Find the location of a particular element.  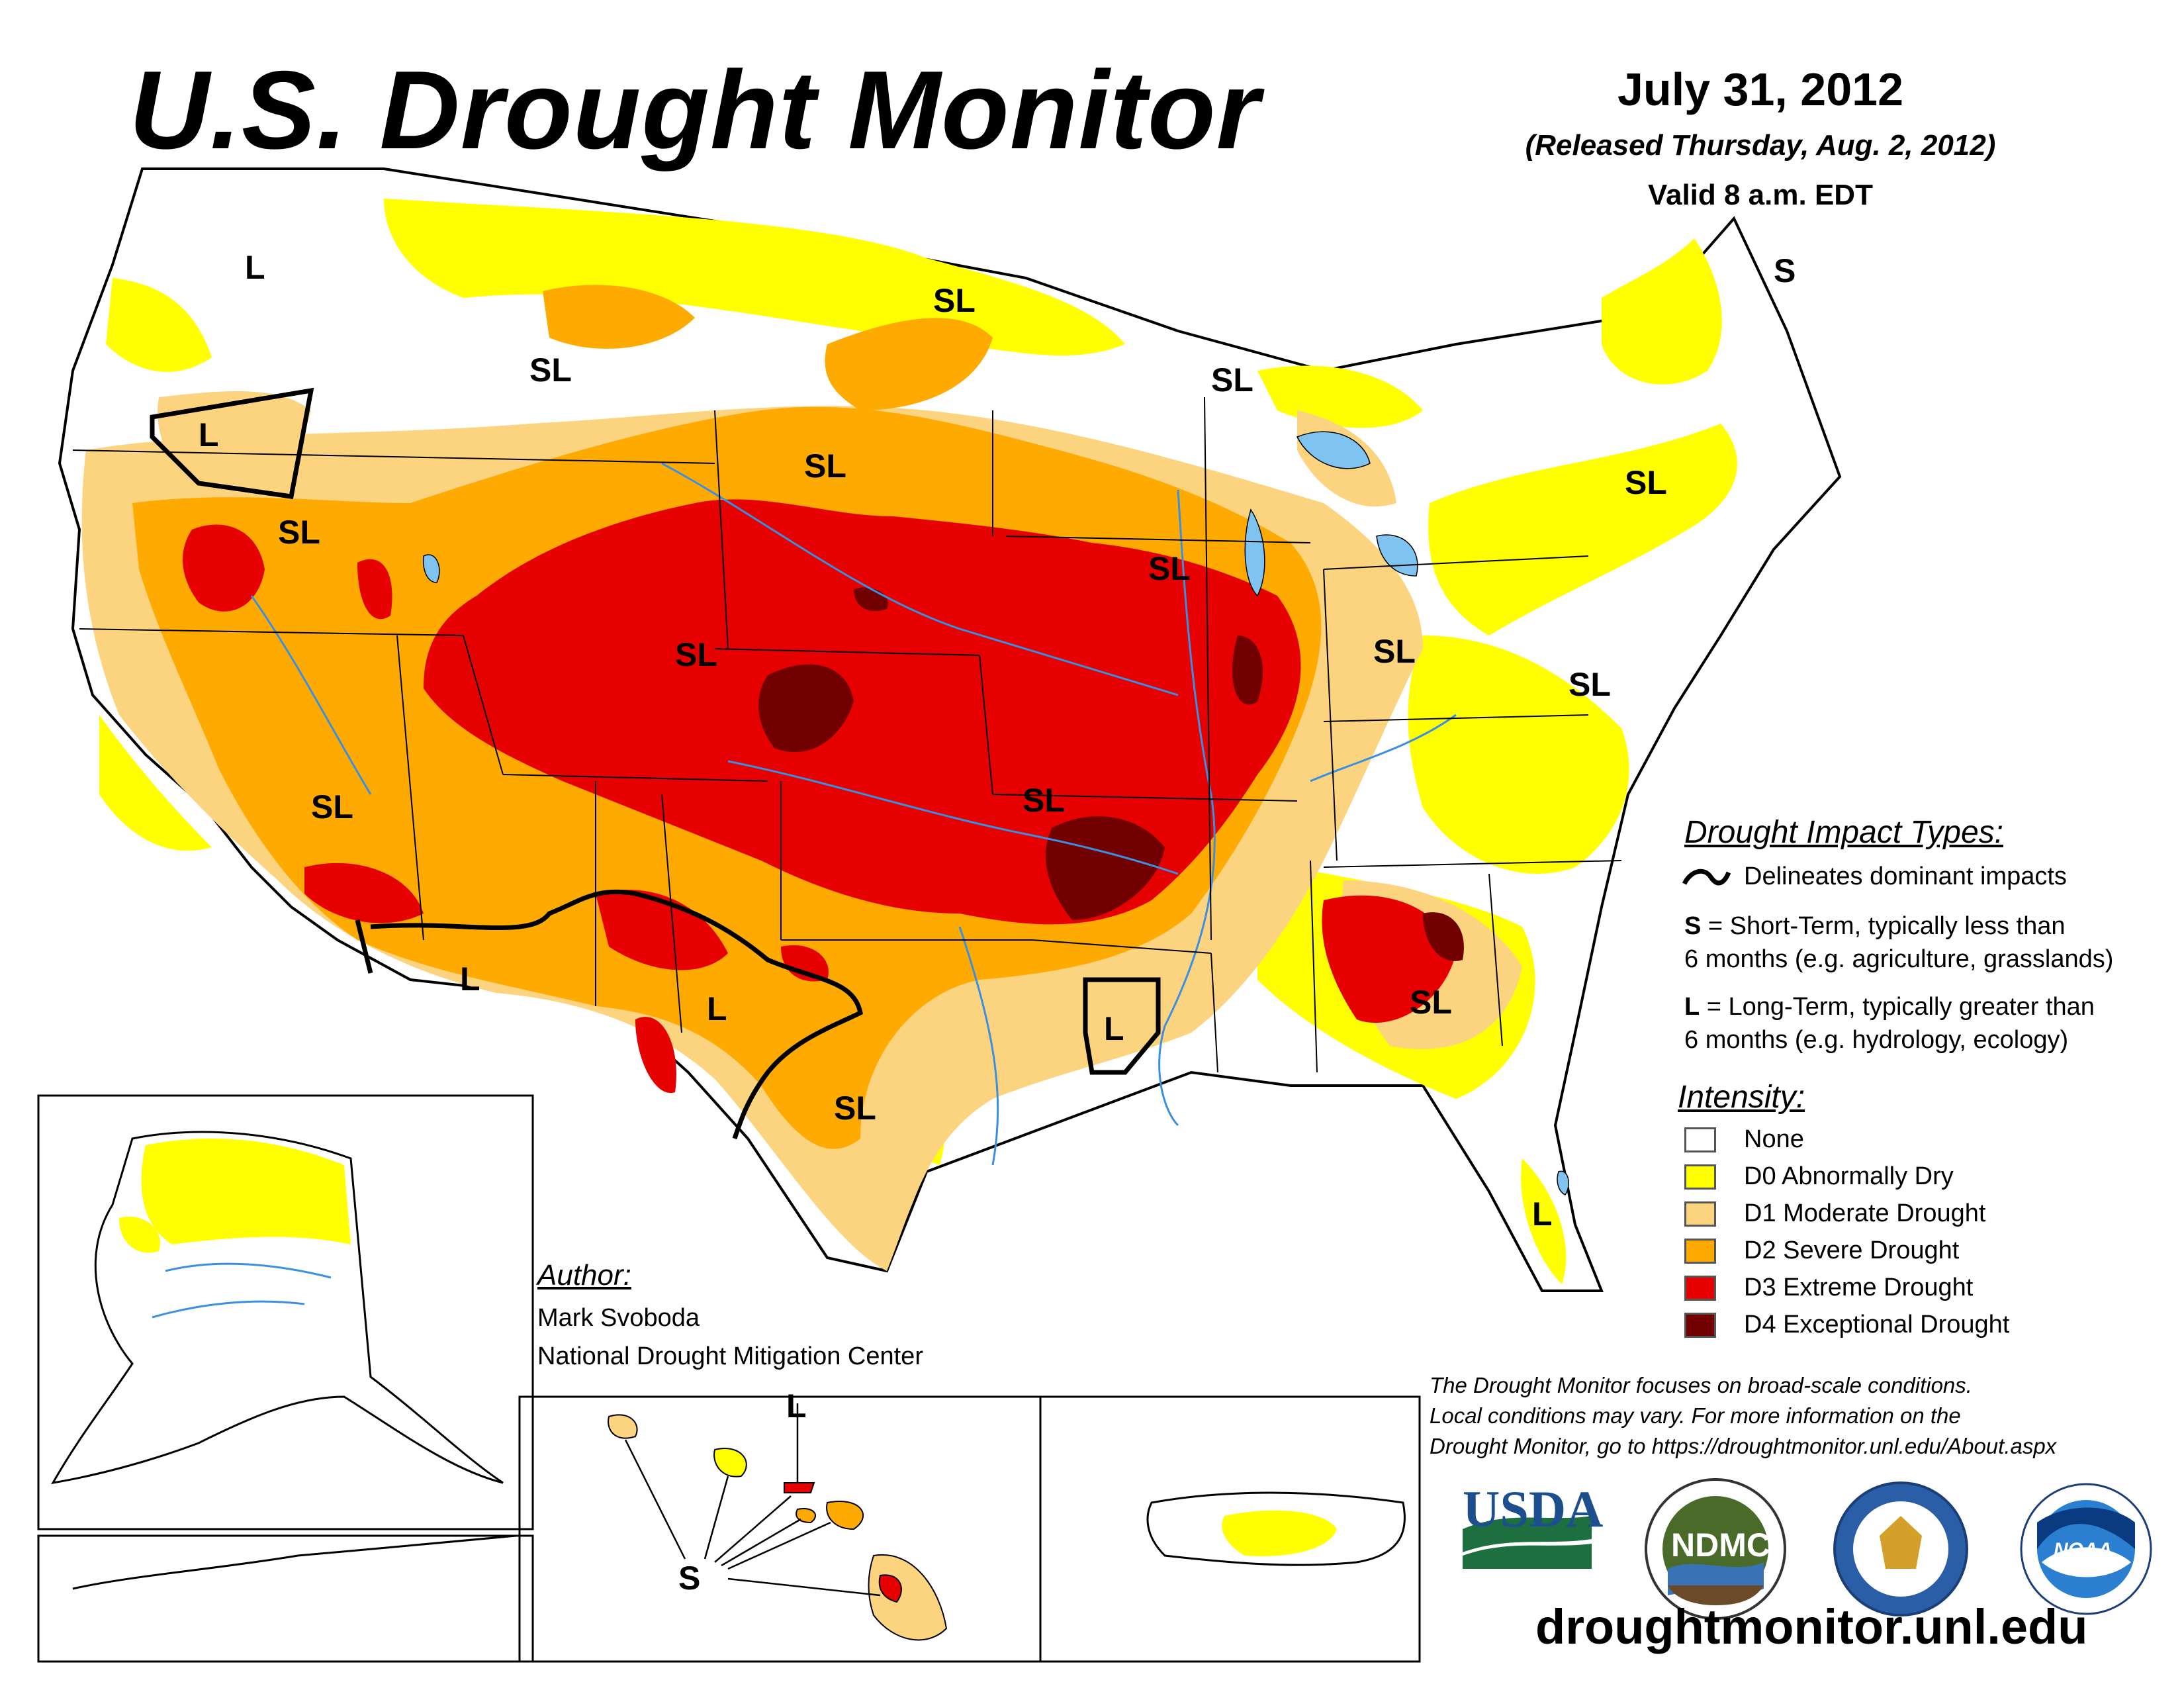

usda-logo is located at coordinates (1527, 1542).